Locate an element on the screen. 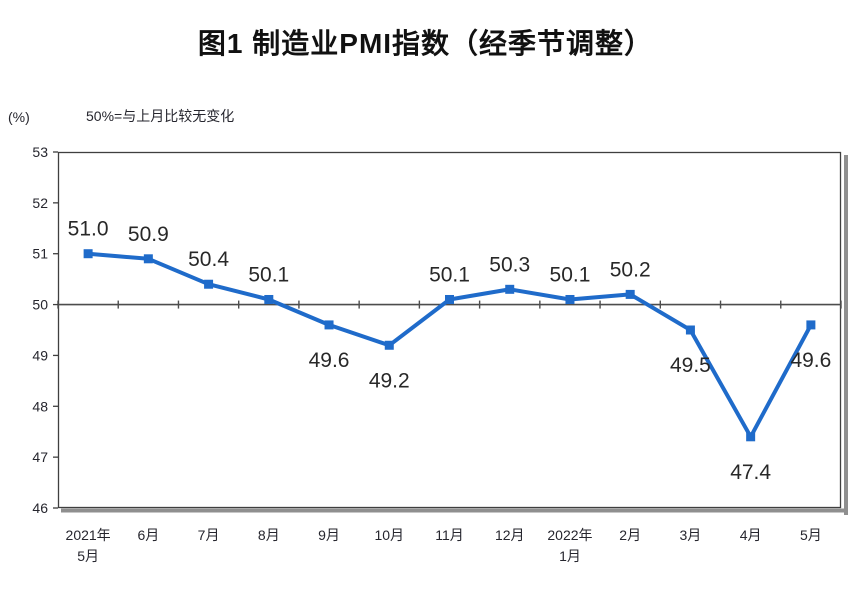 This screenshot has width=851, height=591. x-axis-tick-label: 7月 is located at coordinates (209, 535).